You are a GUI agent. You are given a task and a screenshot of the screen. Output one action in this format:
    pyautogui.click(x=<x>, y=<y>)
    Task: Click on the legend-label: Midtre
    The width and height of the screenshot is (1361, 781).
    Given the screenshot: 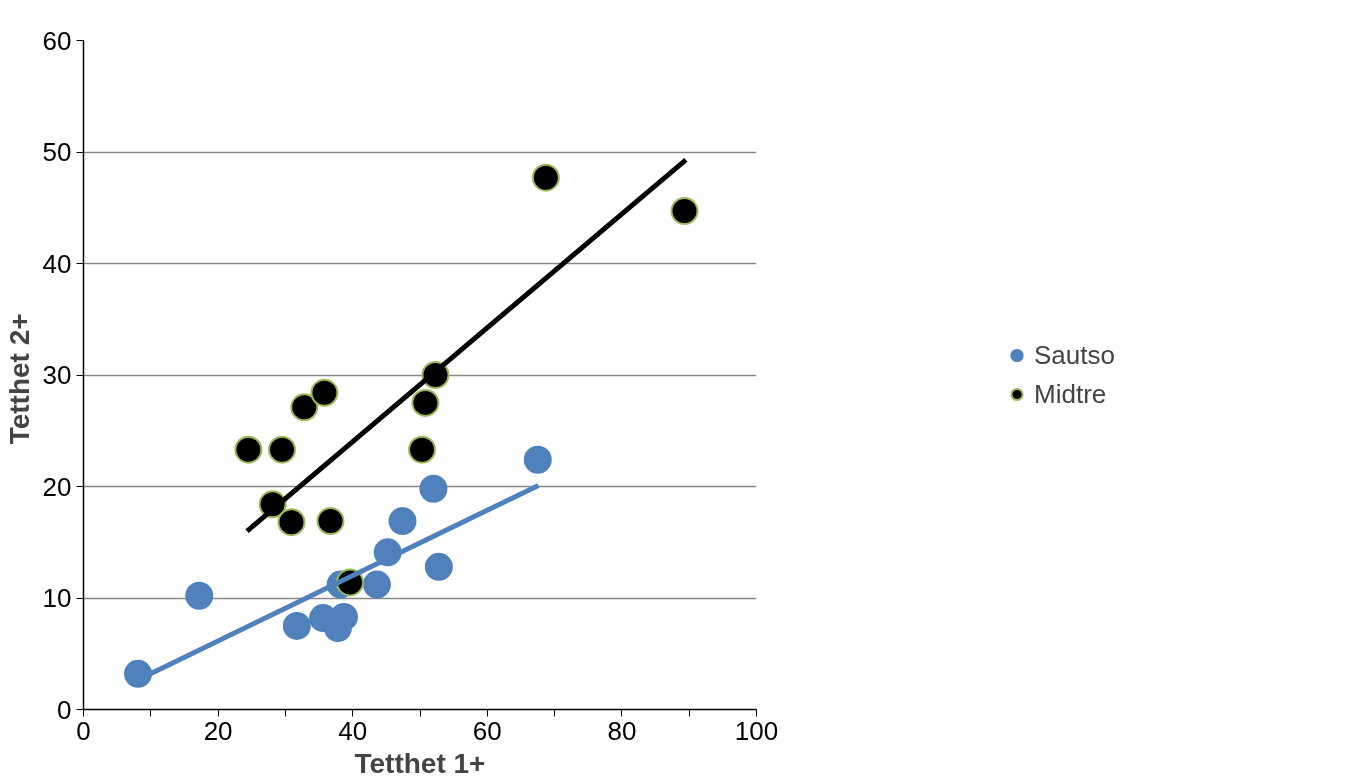 What is the action you would take?
    pyautogui.click(x=1070, y=394)
    